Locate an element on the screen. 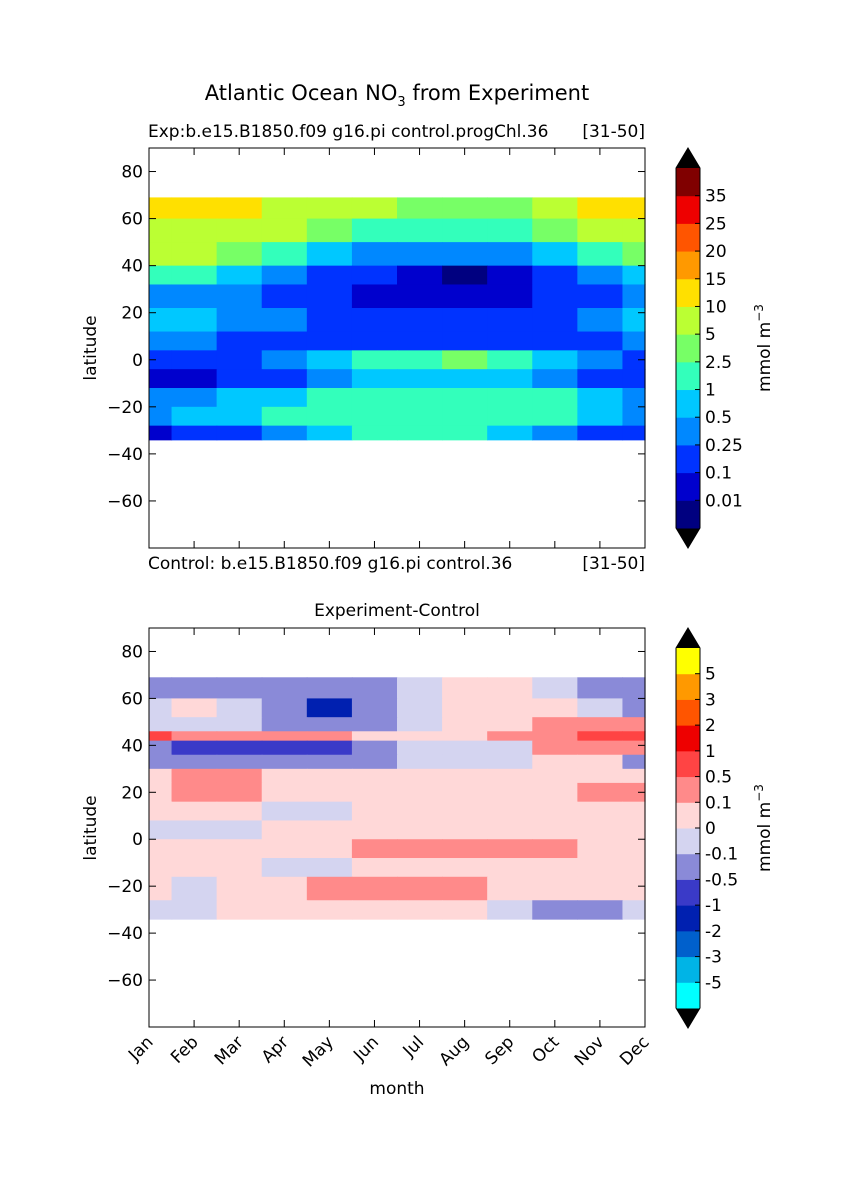 This screenshot has width=855, height=1179. difference-x-axis: Jan Feb Mar Apr May Jun Jul Aug Sep Oct Nov Dec is located at coordinates (388, 1051).